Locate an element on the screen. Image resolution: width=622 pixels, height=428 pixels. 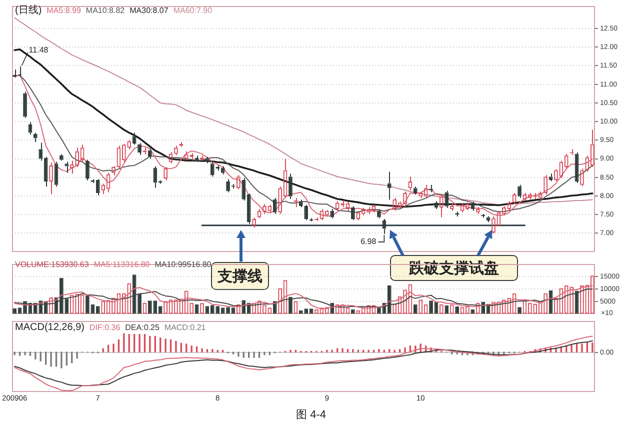
text: MA10:8.82 is located at coordinates (105, 10).